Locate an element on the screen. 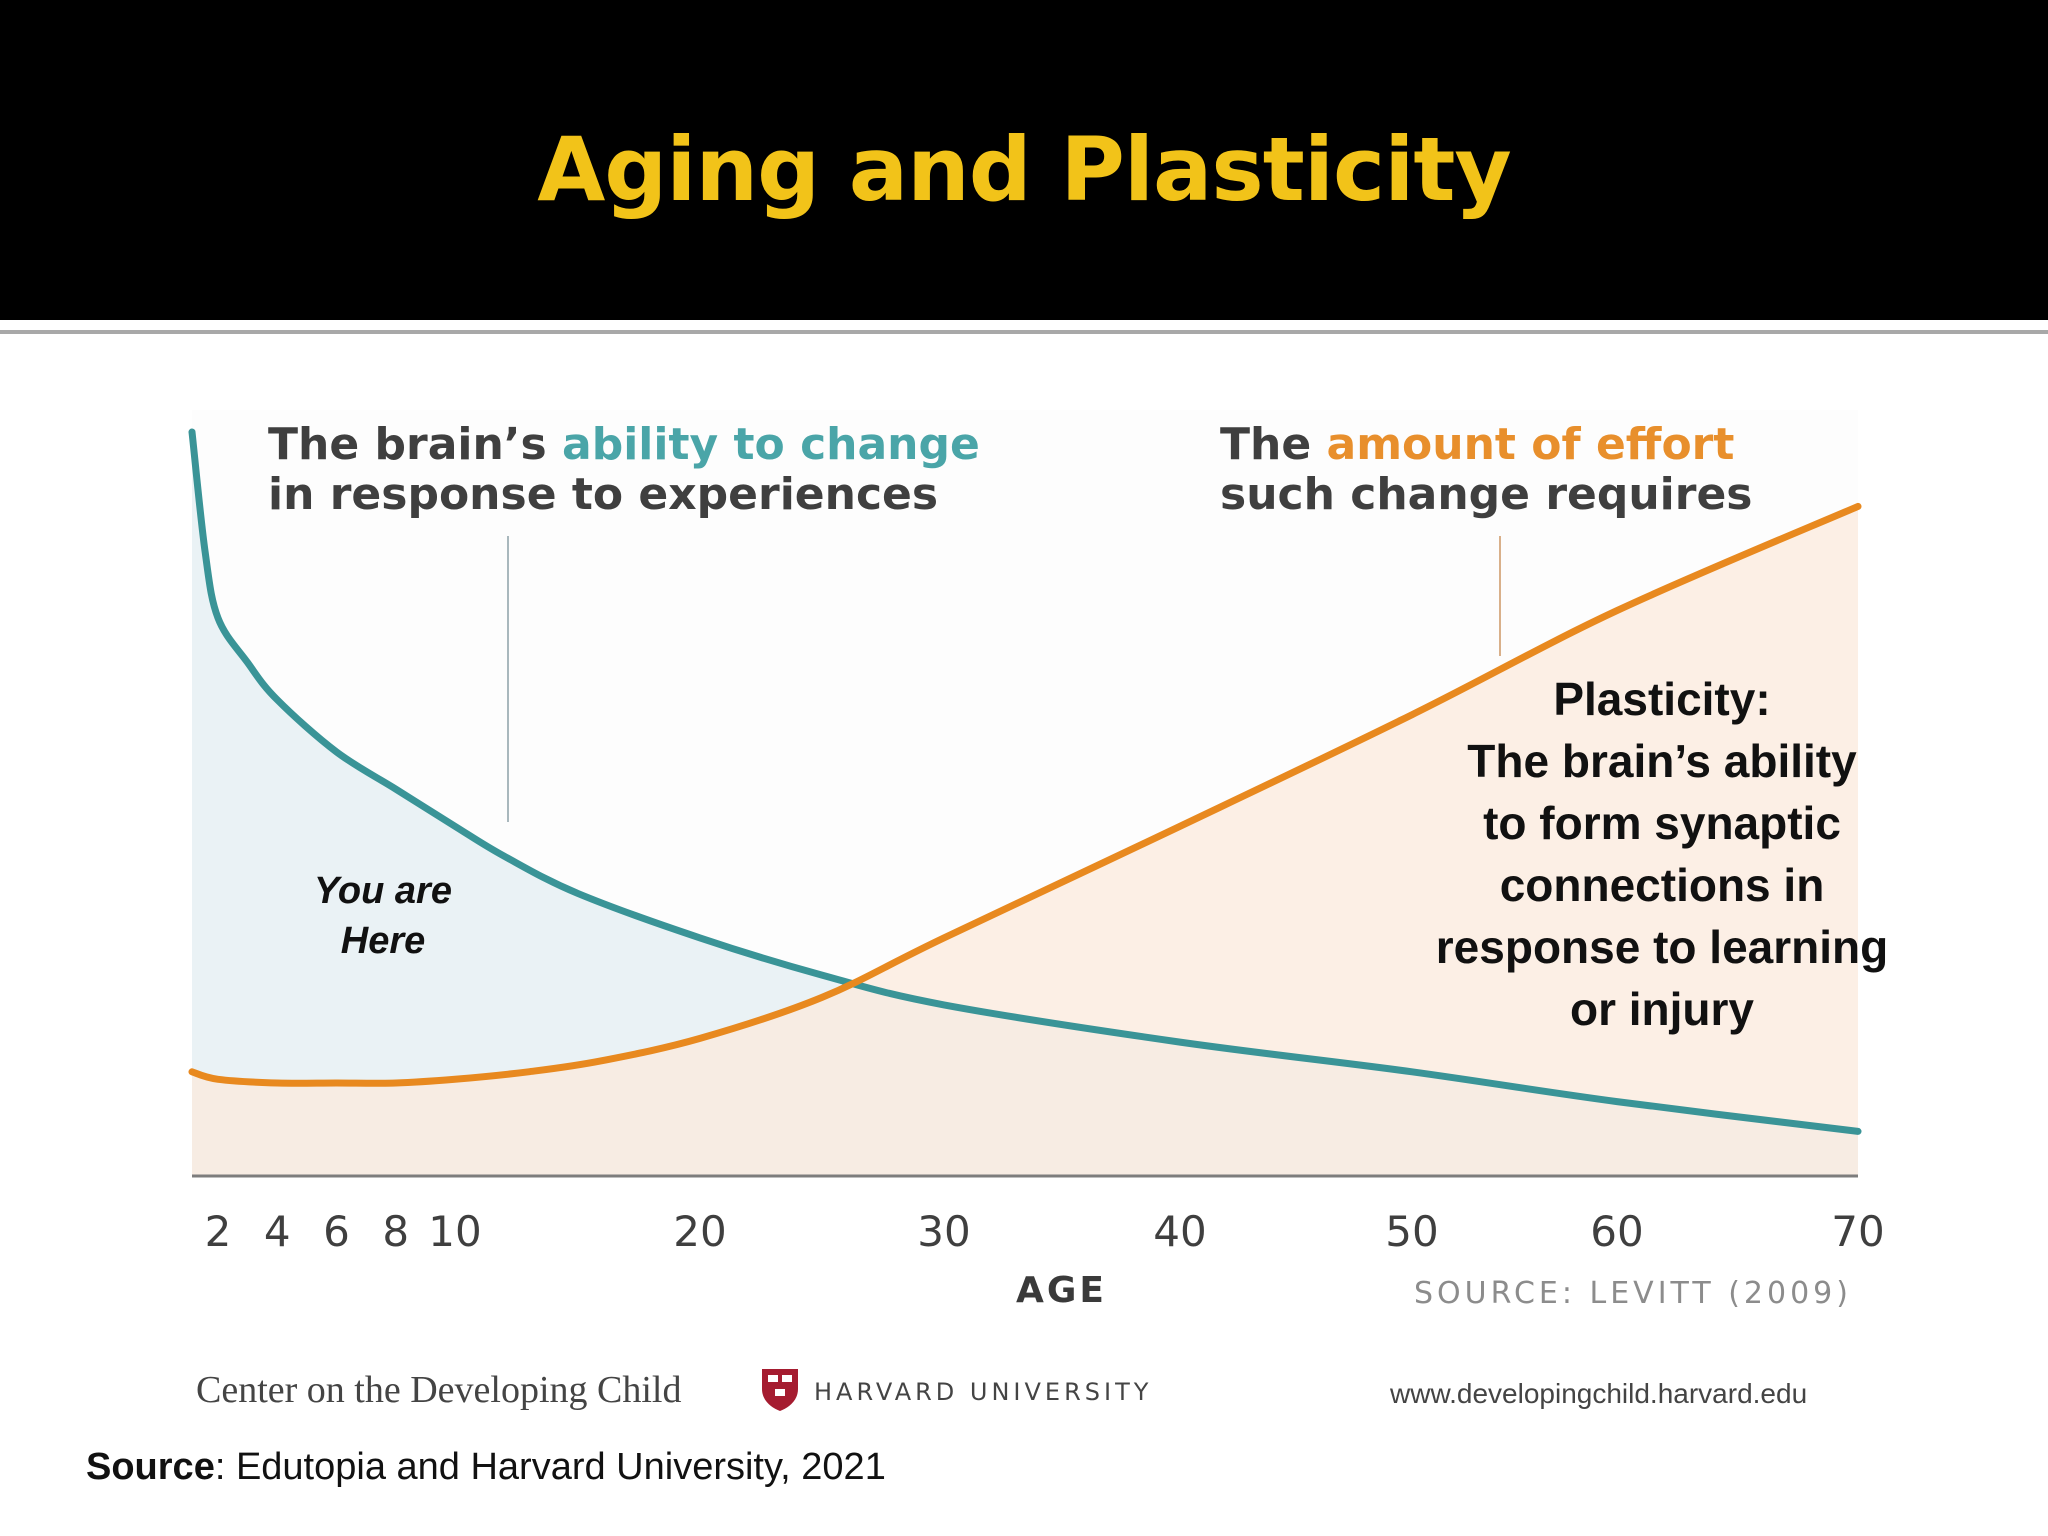 The height and width of the screenshot is (1536, 2048). x-tick-label: 10 is located at coordinates (454, 1231).